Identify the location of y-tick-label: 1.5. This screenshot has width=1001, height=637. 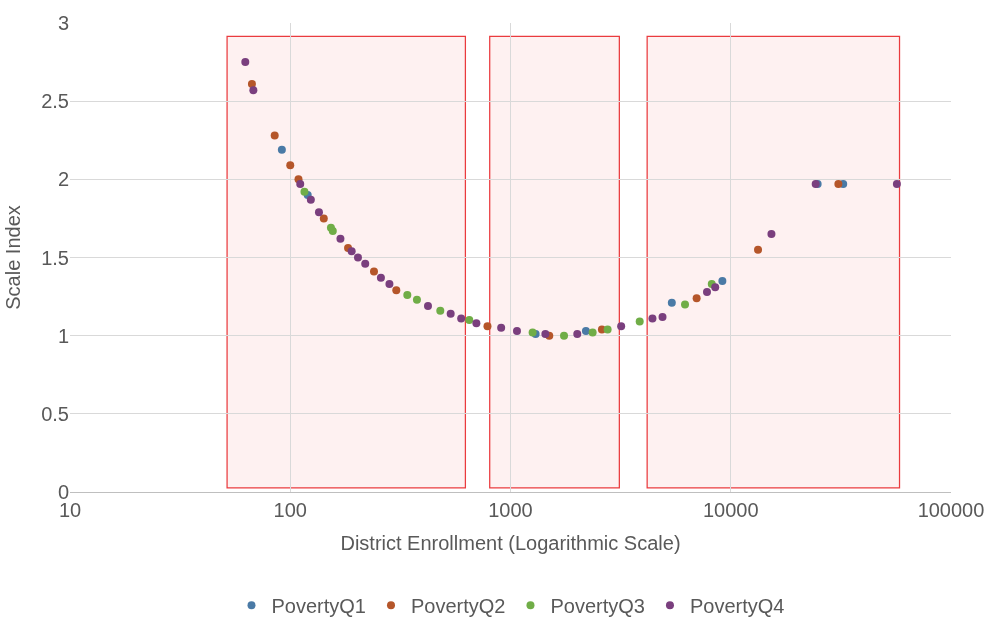
(55, 257).